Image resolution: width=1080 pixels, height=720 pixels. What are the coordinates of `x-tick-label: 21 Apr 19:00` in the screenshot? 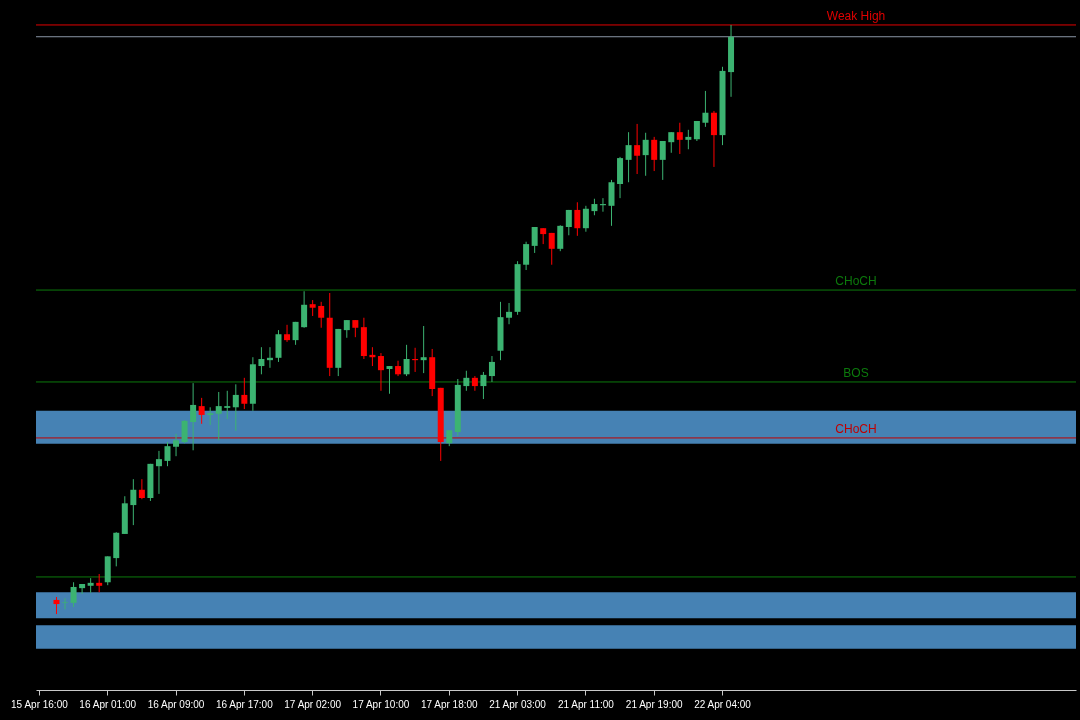 It's located at (654, 704).